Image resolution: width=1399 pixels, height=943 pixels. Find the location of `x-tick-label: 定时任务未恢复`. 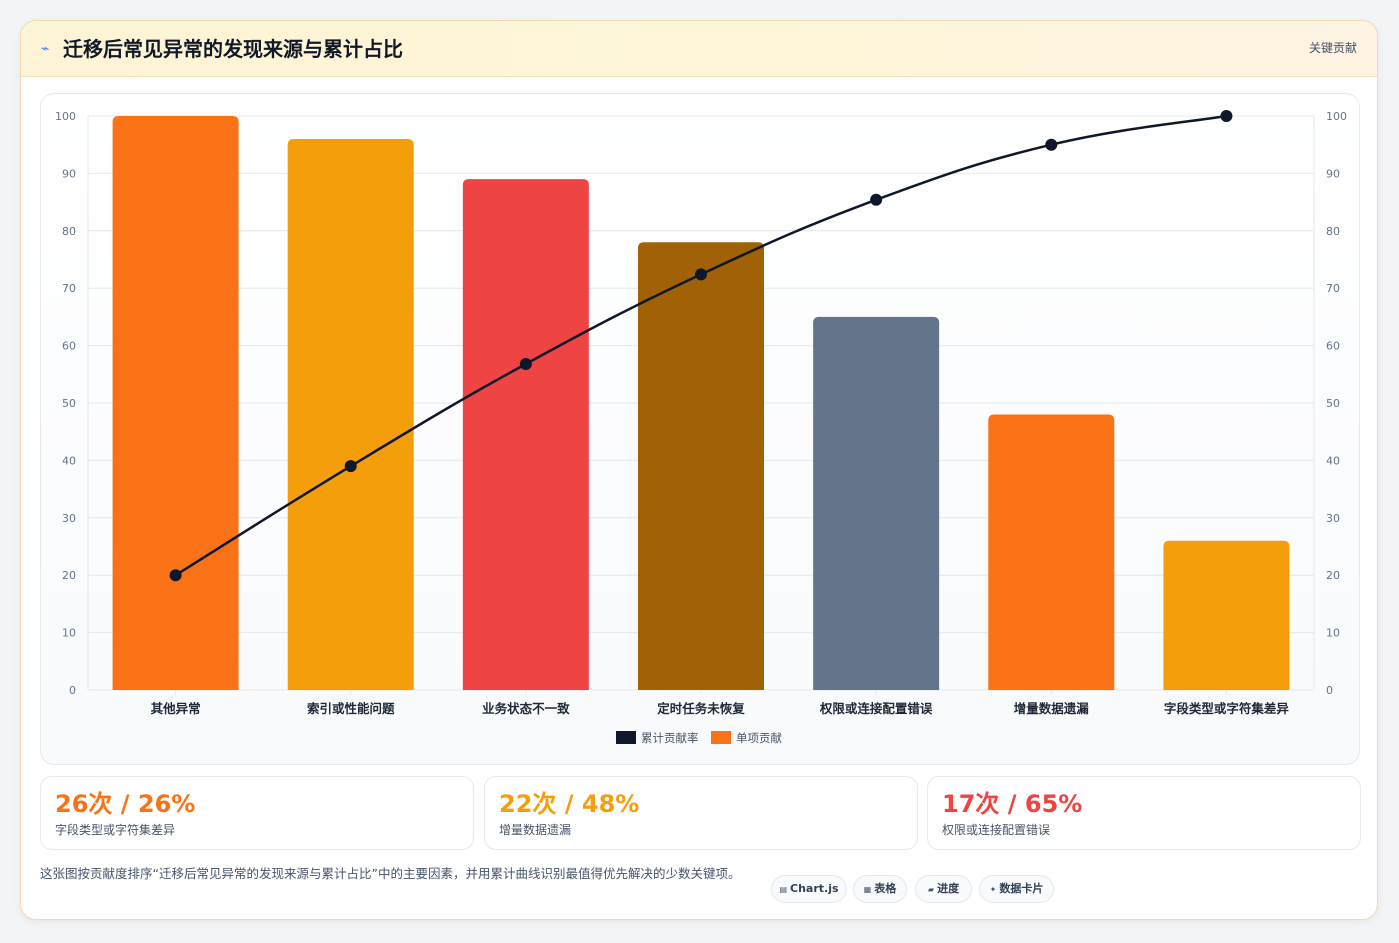

x-tick-label: 定时任务未恢复 is located at coordinates (700, 708).